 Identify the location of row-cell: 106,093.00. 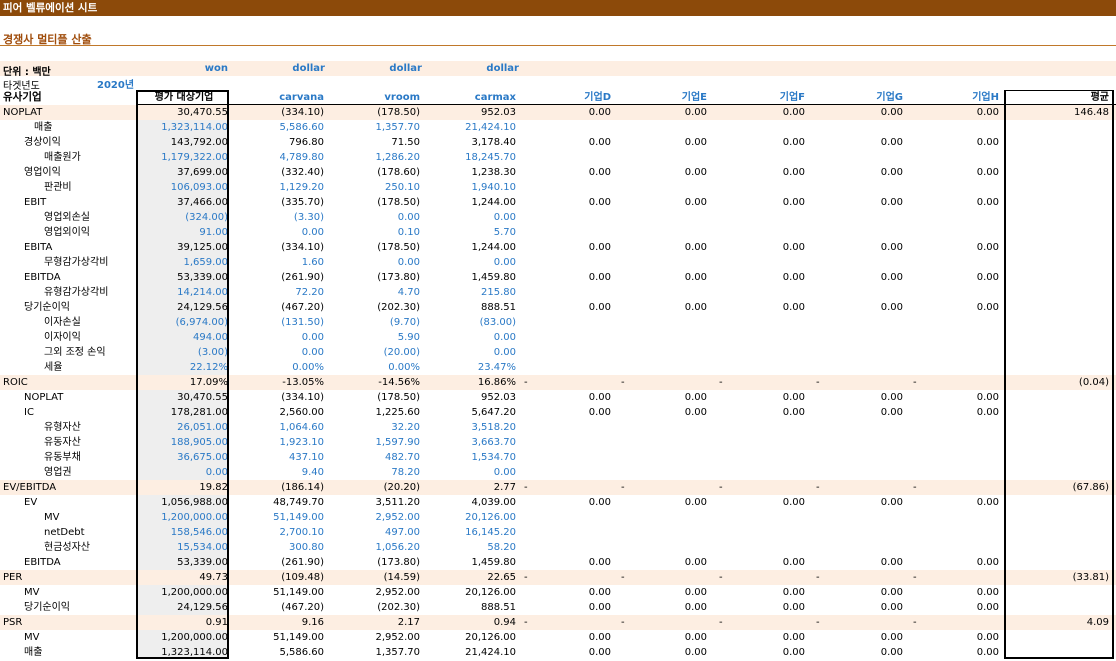
(199, 187).